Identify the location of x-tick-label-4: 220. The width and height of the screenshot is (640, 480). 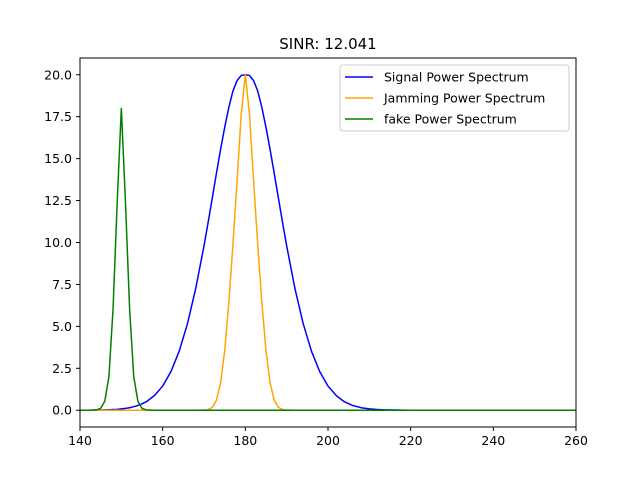
(411, 440).